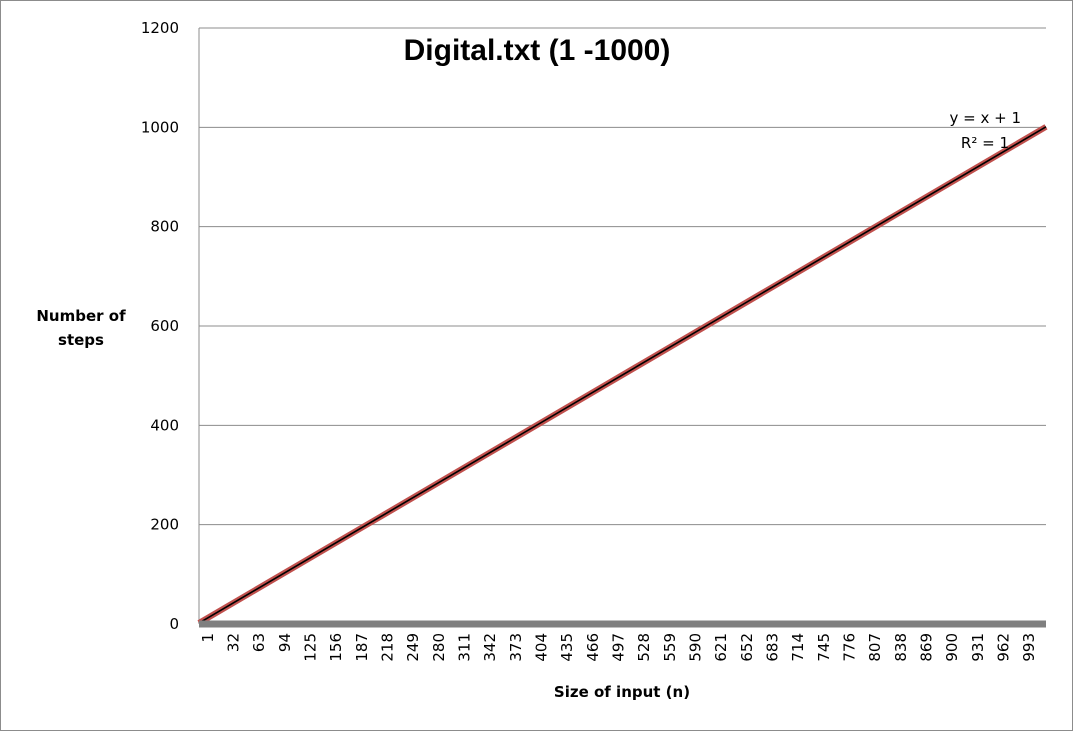 This screenshot has height=731, width=1073. I want to click on x-tick-label: 590, so click(696, 647).